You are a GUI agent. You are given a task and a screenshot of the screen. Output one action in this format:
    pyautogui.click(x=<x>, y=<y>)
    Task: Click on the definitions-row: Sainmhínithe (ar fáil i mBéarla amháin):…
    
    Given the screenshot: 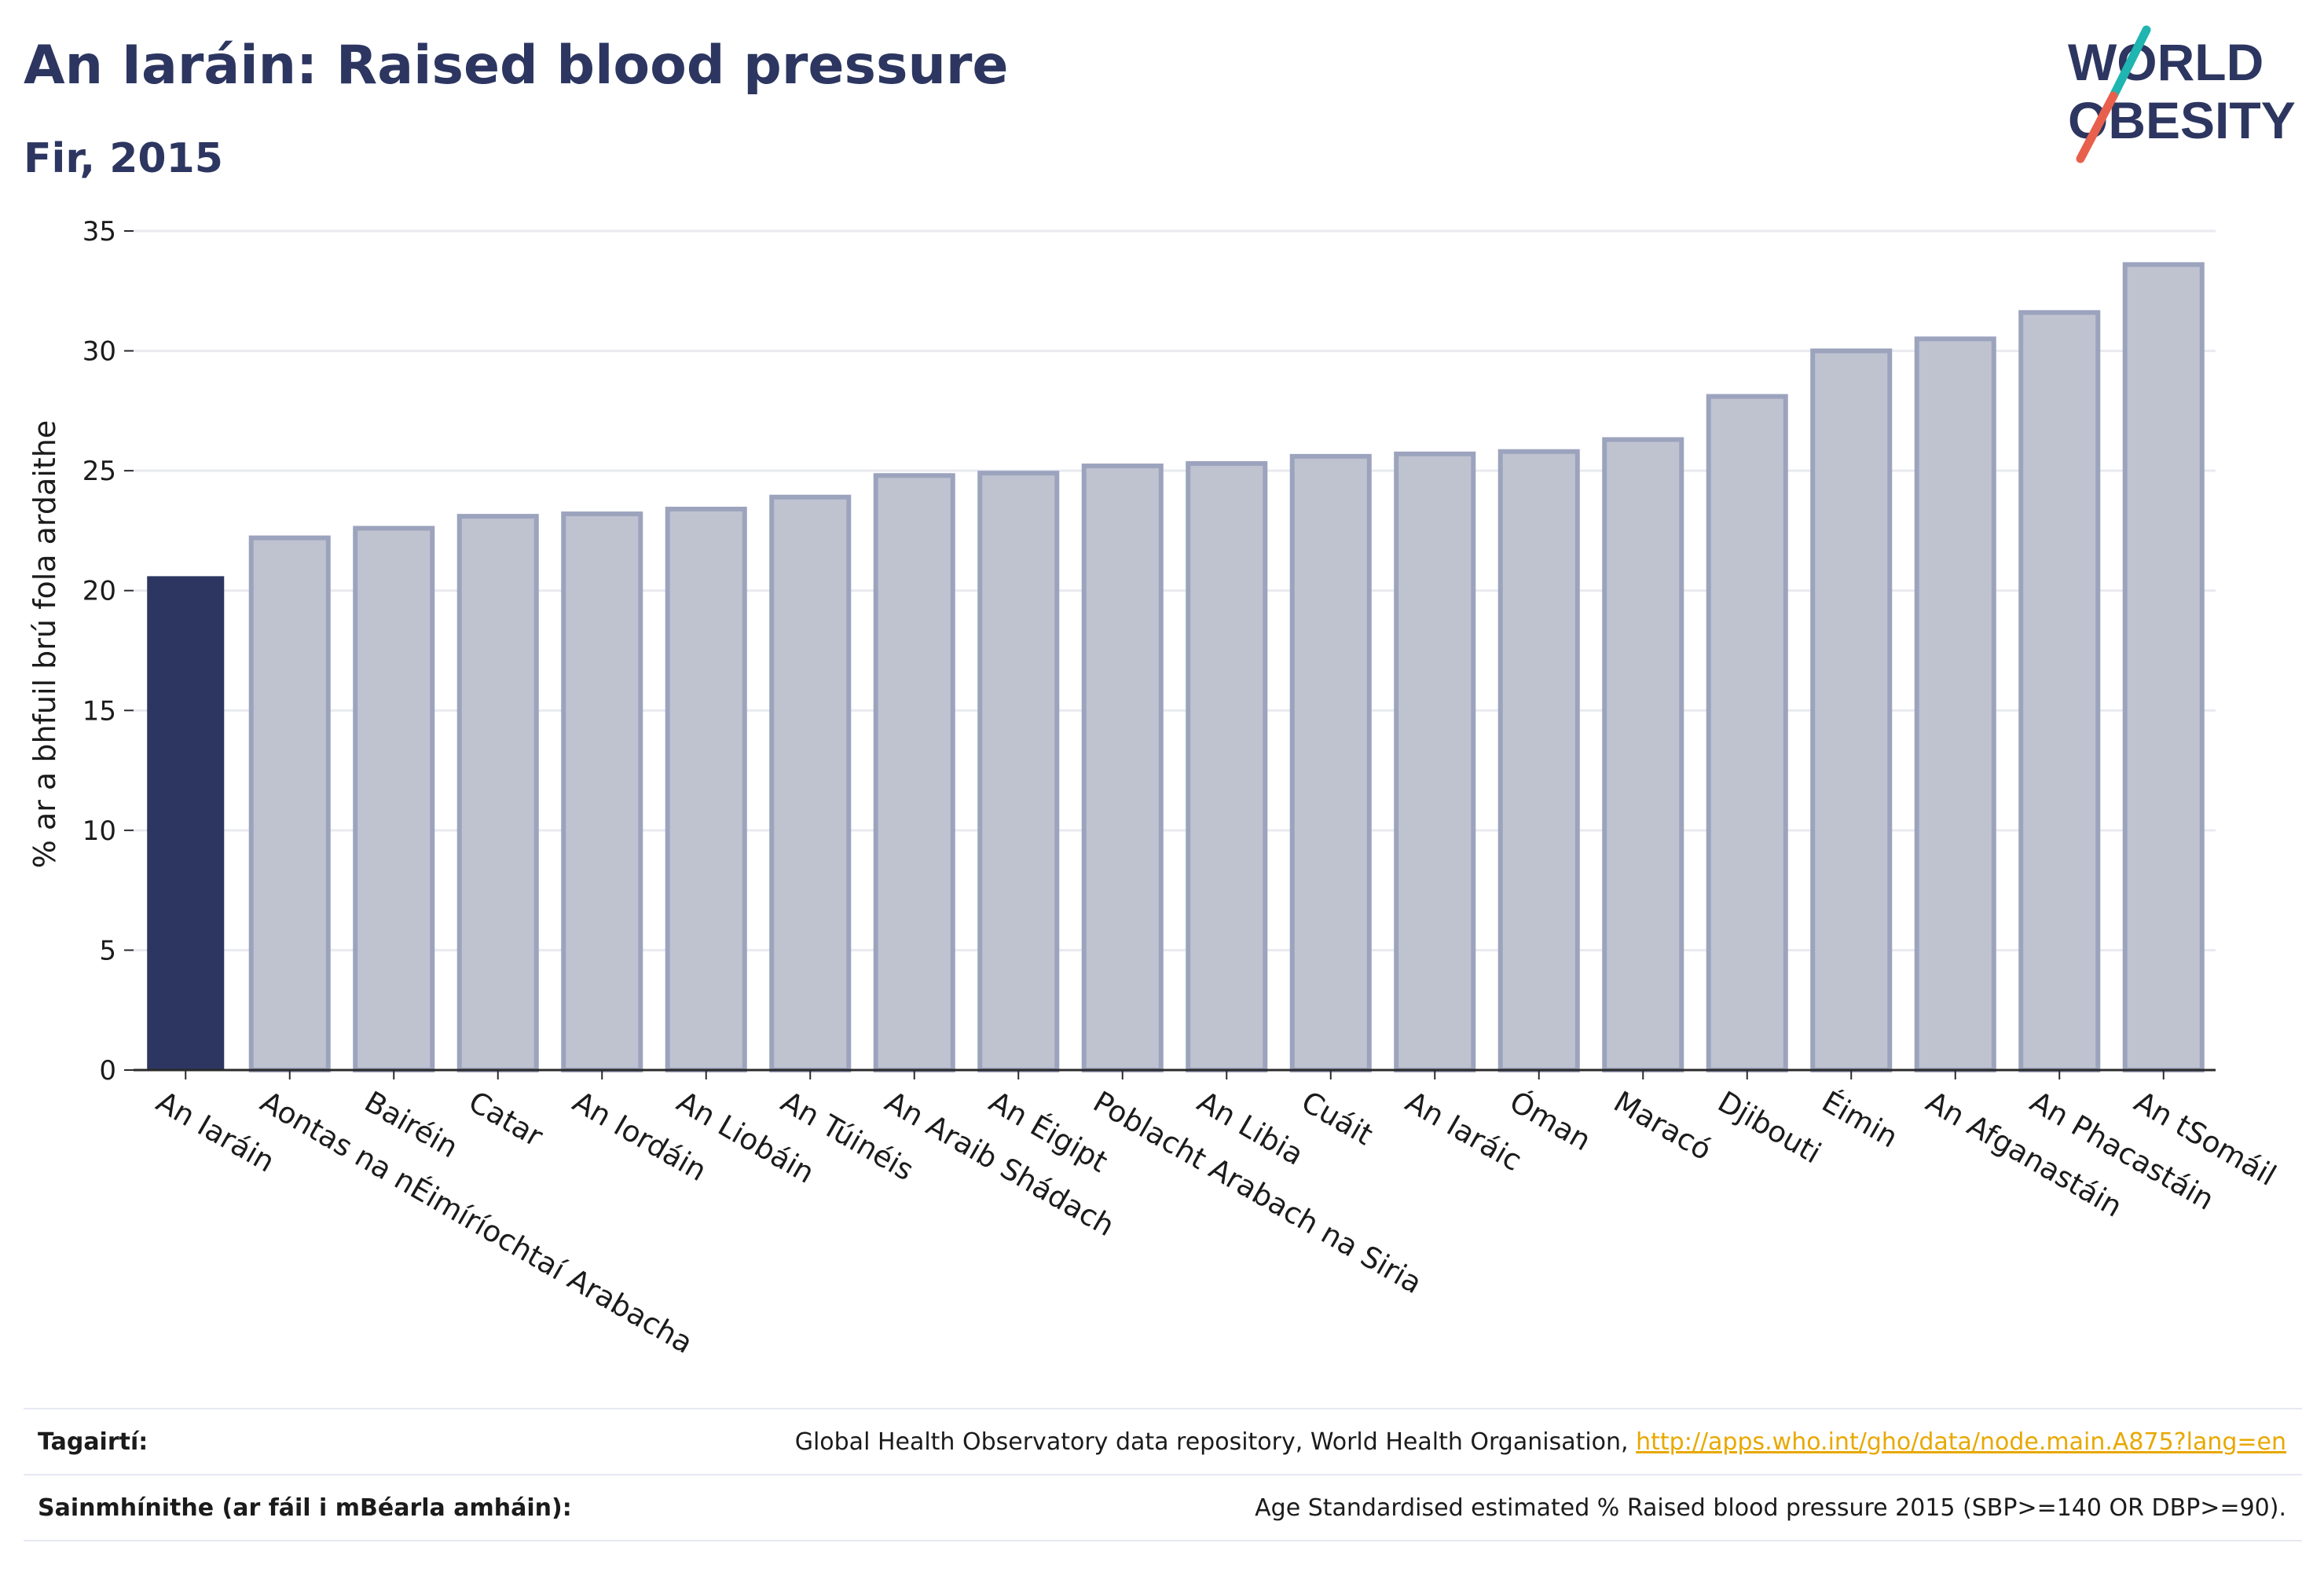 What is the action you would take?
    pyautogui.click(x=1163, y=1507)
    